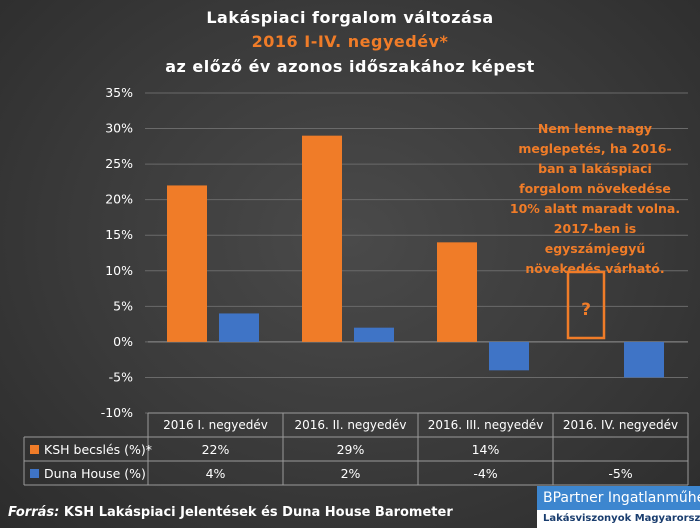  I want to click on legend-label: KSH becslés (%)*, so click(98, 449).